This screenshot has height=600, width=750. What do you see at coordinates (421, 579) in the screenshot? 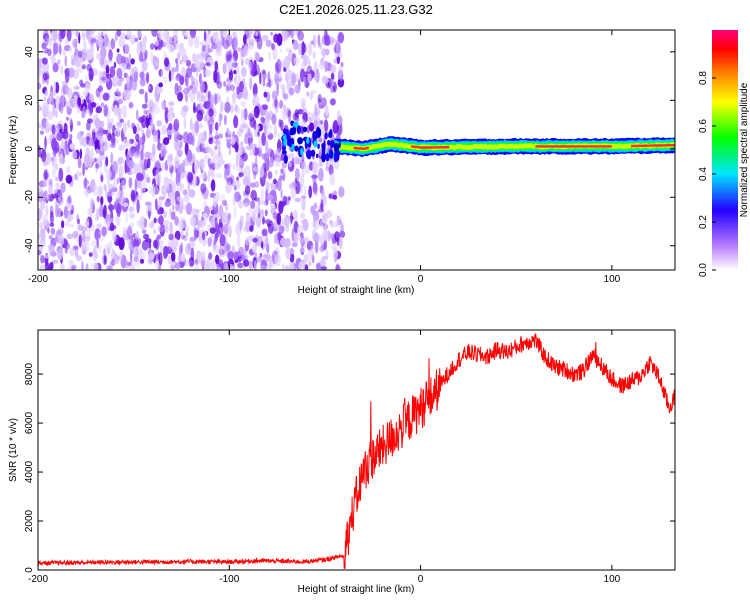
I see `snr-x-tick-label: 0` at bounding box center [421, 579].